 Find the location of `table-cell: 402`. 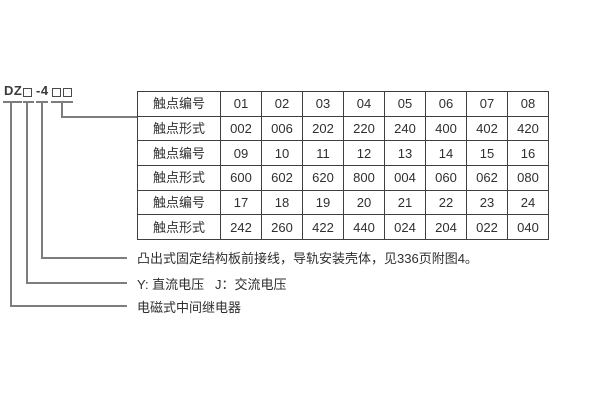

table-cell: 402 is located at coordinates (487, 128).